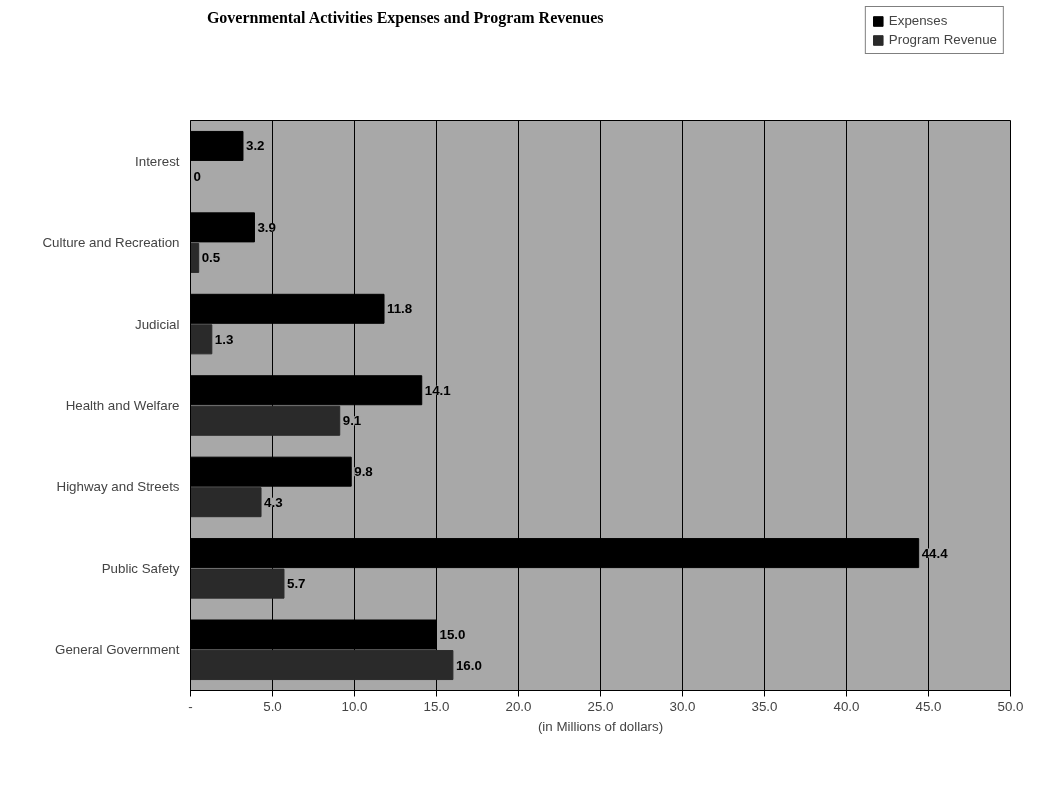  I want to click on x-tick-label: 10.0, so click(354, 706).